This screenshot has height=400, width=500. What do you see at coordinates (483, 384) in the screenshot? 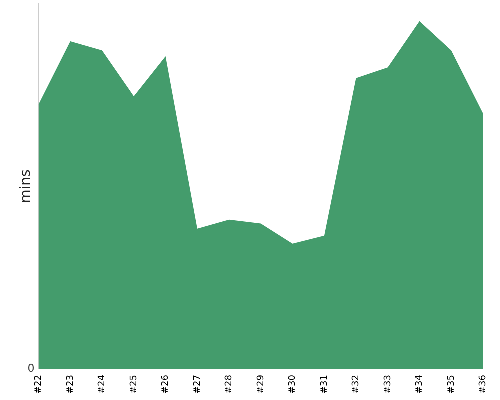
I see `x-tick-label: #36` at bounding box center [483, 384].